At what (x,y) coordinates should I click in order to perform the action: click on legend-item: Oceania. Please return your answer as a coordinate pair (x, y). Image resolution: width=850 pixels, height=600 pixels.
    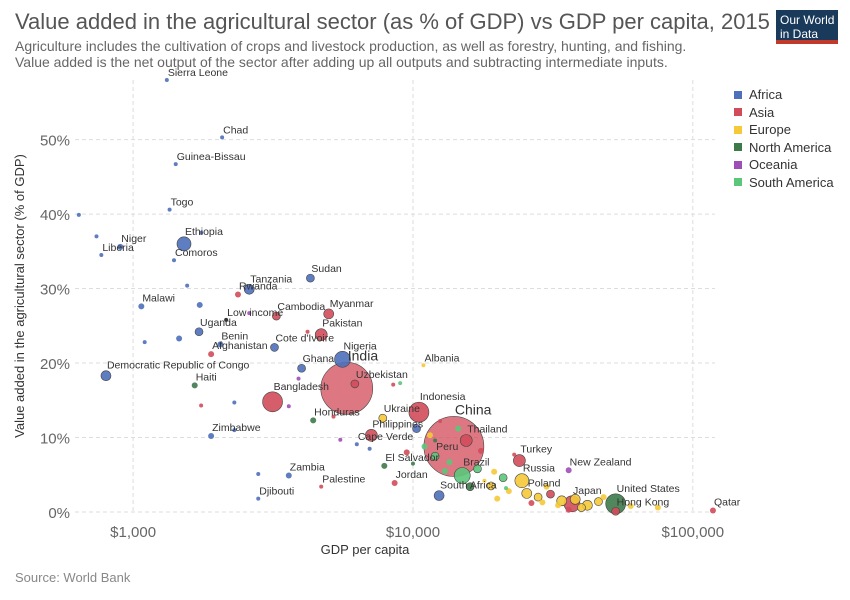
    Looking at the image, I should click on (784, 165).